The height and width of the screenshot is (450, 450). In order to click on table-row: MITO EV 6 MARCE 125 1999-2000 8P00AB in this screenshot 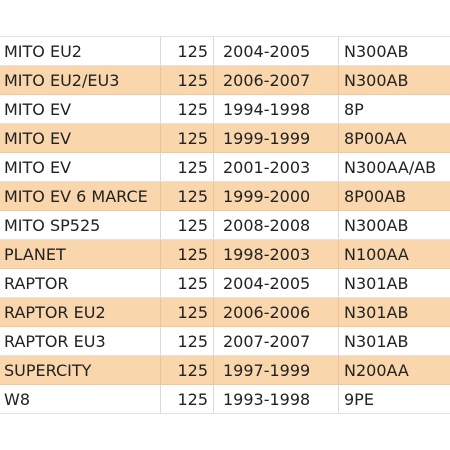, I will do `click(225, 196)`.